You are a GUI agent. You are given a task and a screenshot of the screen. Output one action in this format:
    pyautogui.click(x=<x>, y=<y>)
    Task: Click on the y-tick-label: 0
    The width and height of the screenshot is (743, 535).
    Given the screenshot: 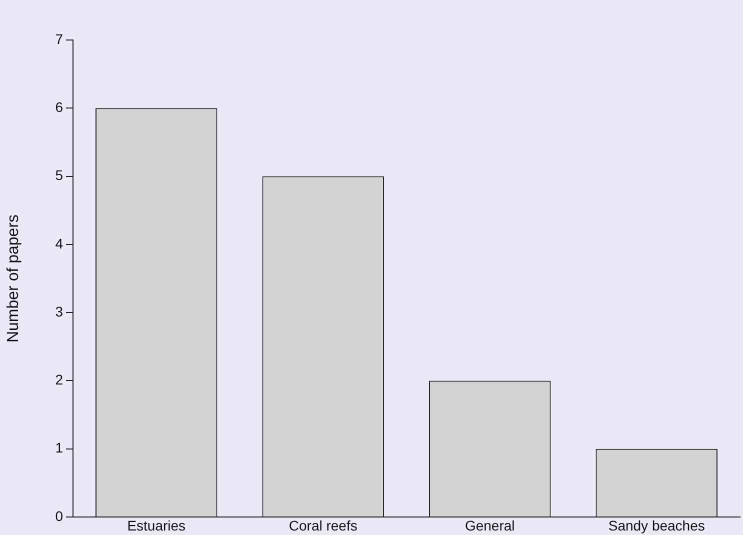 What is the action you would take?
    pyautogui.click(x=59, y=516)
    